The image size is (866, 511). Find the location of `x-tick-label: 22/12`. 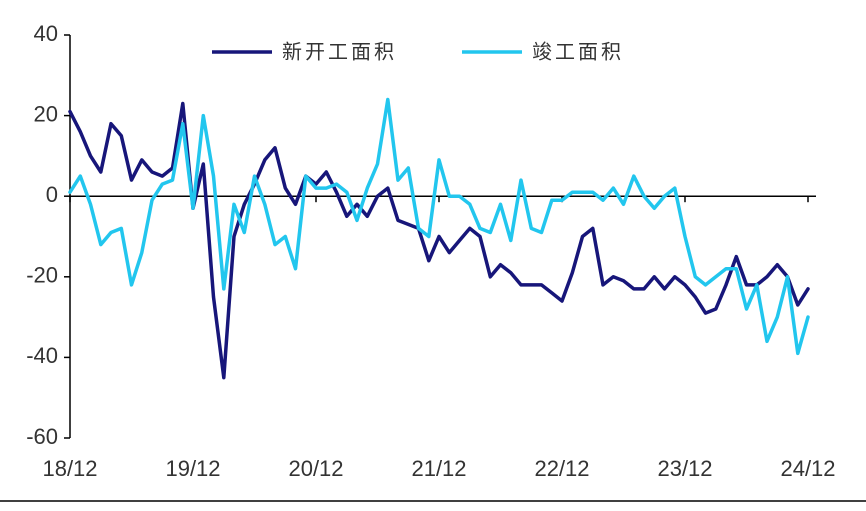

x-tick-label: 22/12 is located at coordinates (561, 468).